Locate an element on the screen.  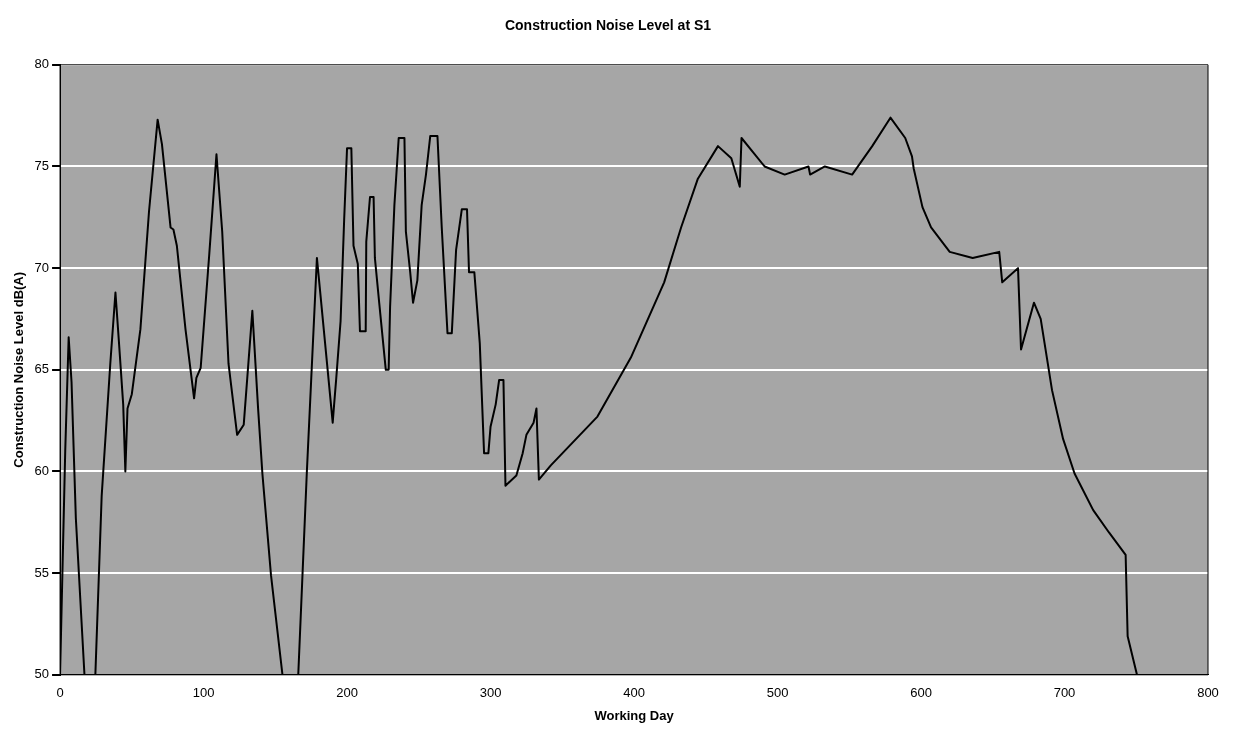
x-tick-label: 0 is located at coordinates (60, 693).